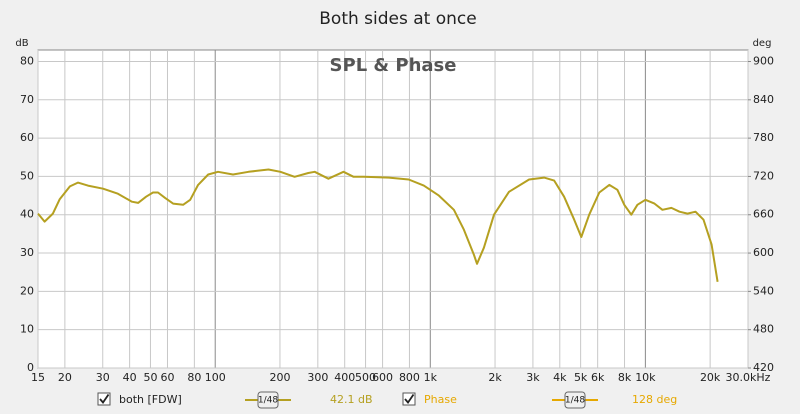  I want to click on x-tick-label: 80, so click(194, 377).